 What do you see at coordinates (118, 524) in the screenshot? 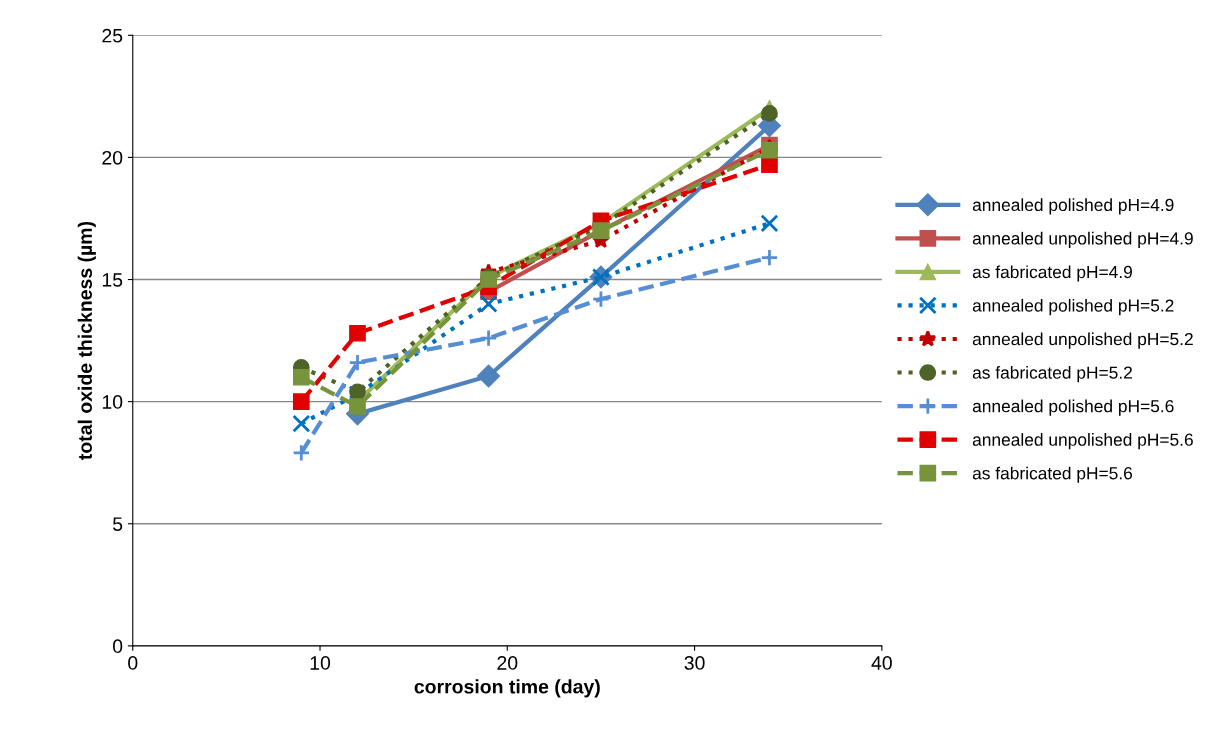
I see `y-tick-label: 5` at bounding box center [118, 524].